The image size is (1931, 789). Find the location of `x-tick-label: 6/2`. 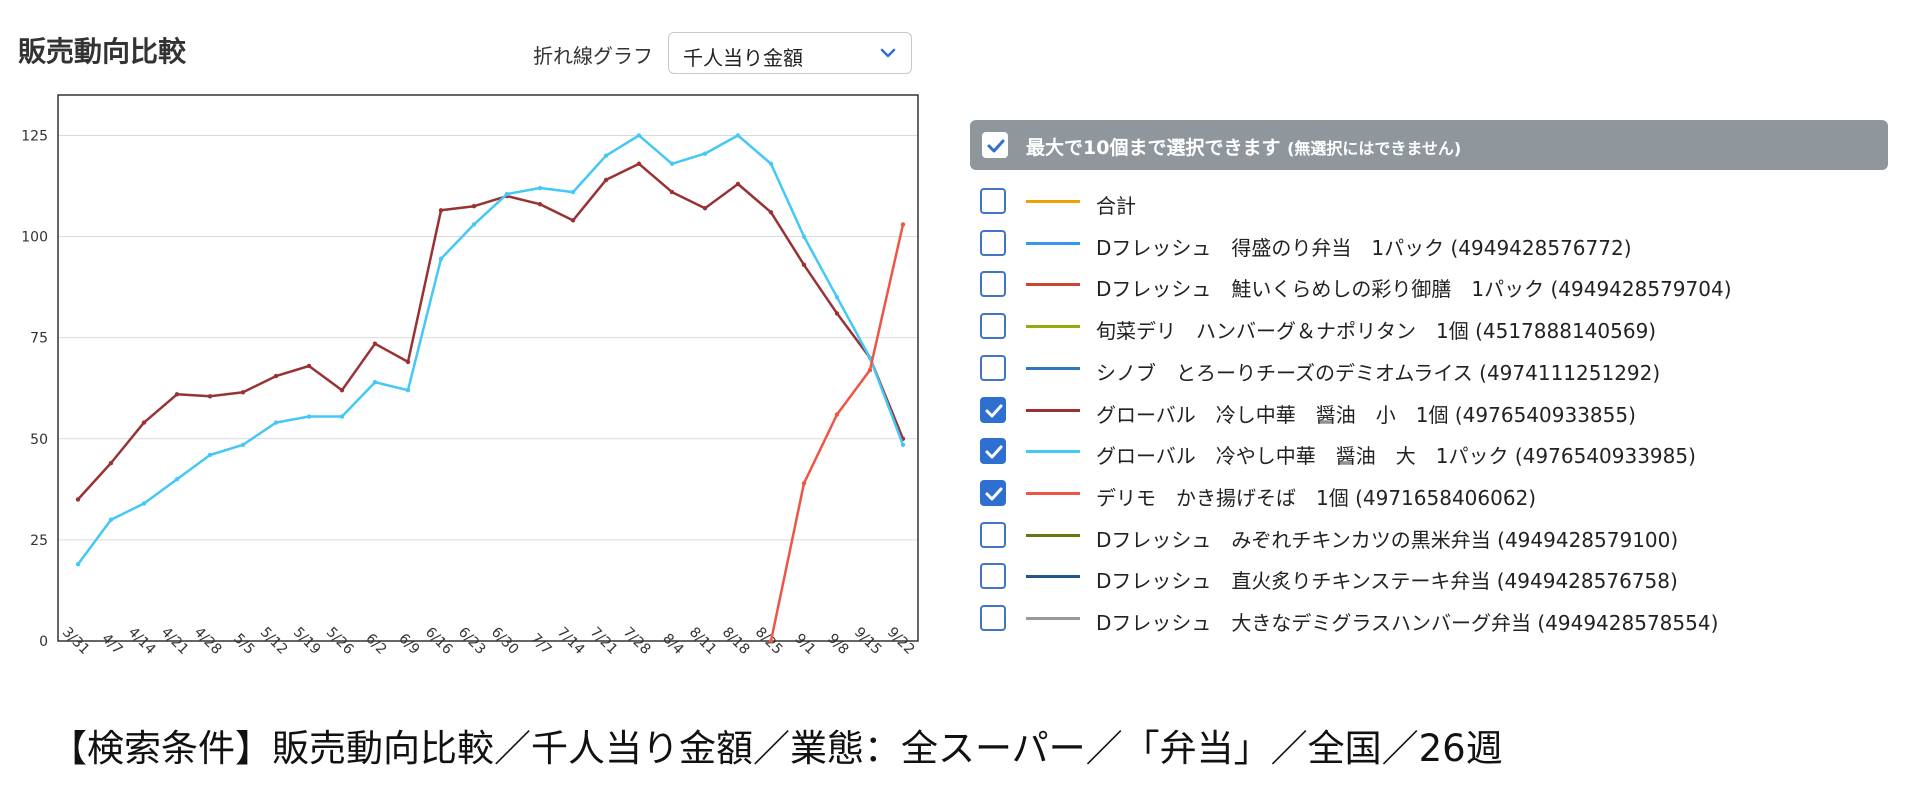

x-tick-label: 6/2 is located at coordinates (375, 644).